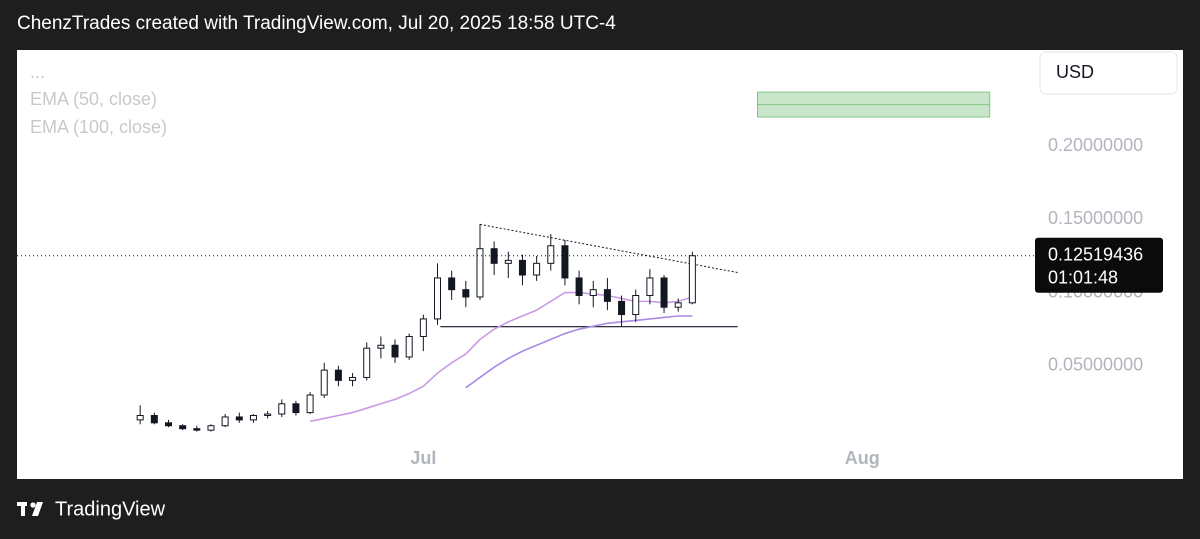 The image size is (1200, 539). Describe the element at coordinates (110, 509) in the screenshot. I see `footer: TradingView` at that location.